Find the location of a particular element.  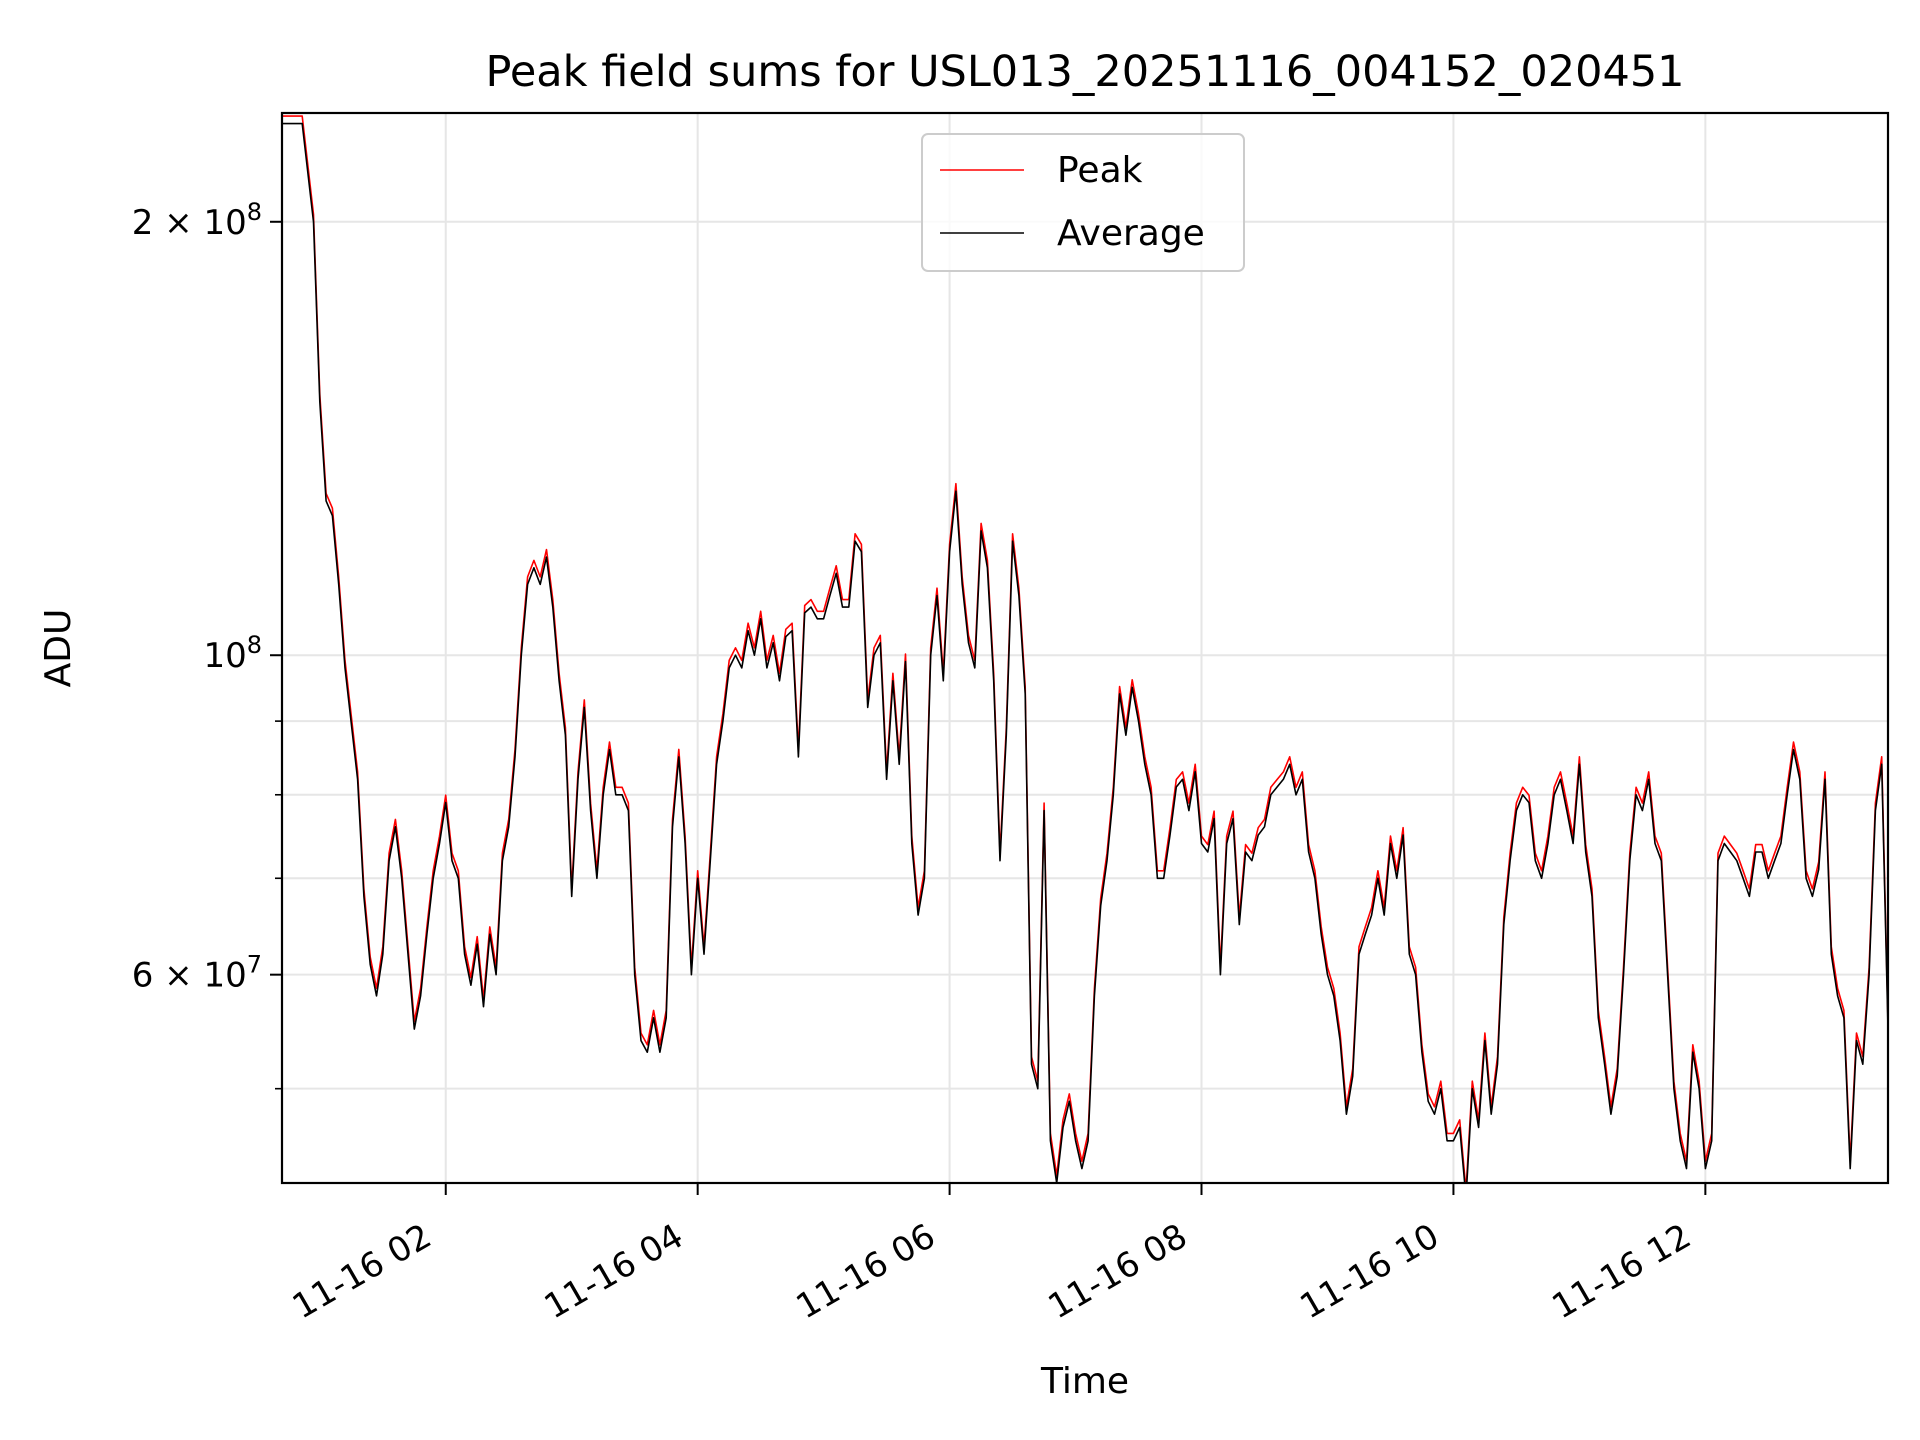

y-tick-label: 2 × 108 is located at coordinates (197, 220).